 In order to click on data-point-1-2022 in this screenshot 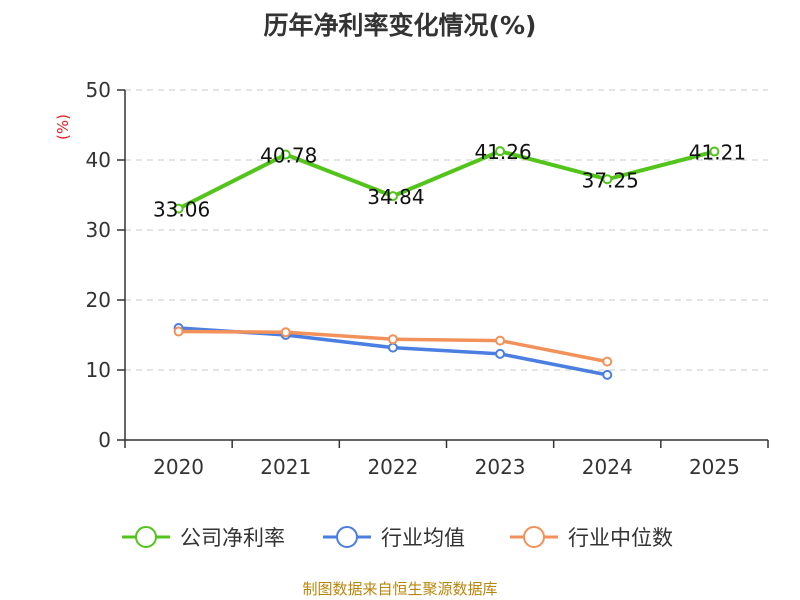, I will do `click(392, 347)`.